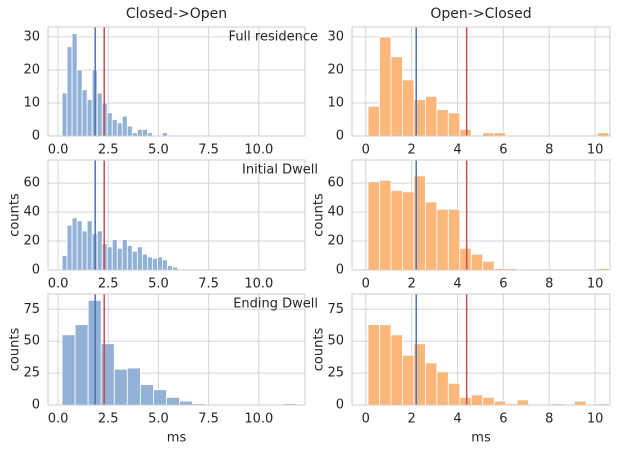 This screenshot has height=451, width=617. What do you see at coordinates (258, 150) in the screenshot?
I see `x-tick-label: 10.0` at bounding box center [258, 150].